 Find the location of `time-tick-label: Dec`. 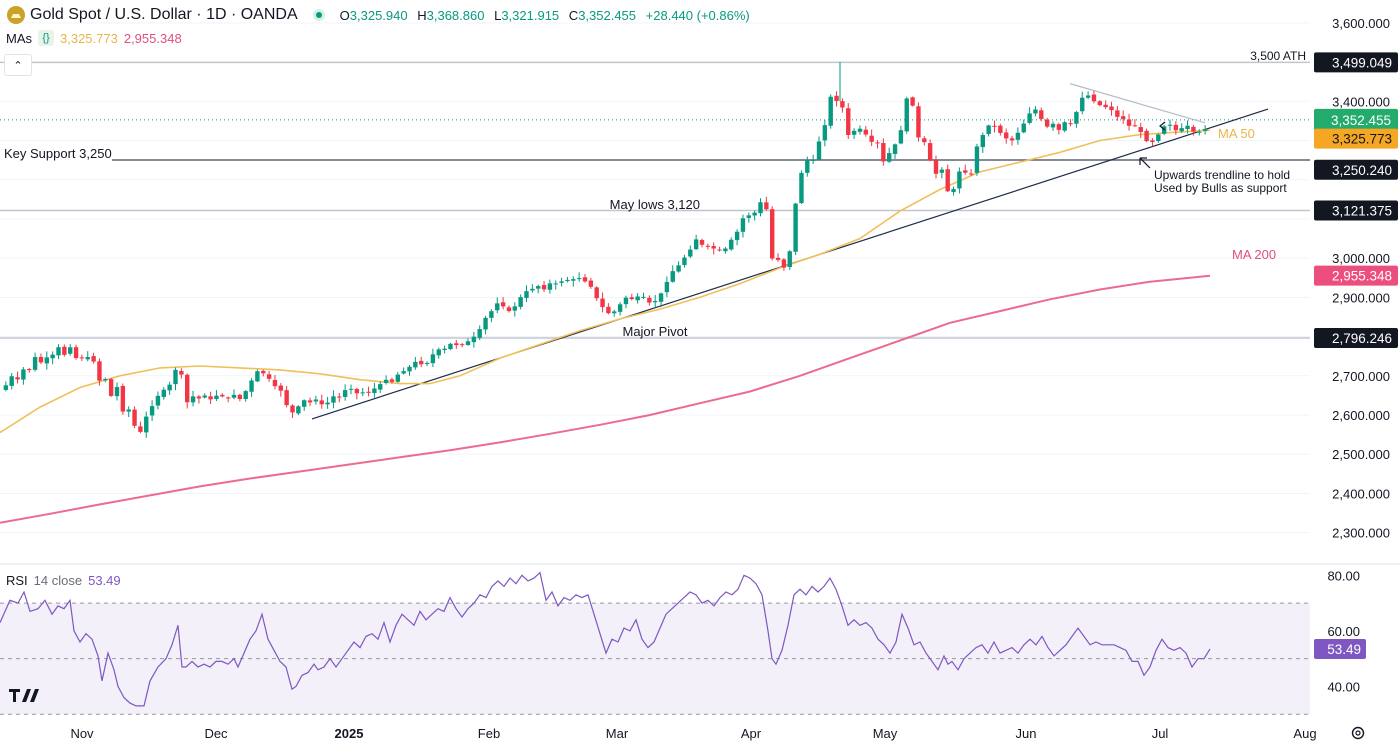

time-tick-label: Dec is located at coordinates (216, 733).